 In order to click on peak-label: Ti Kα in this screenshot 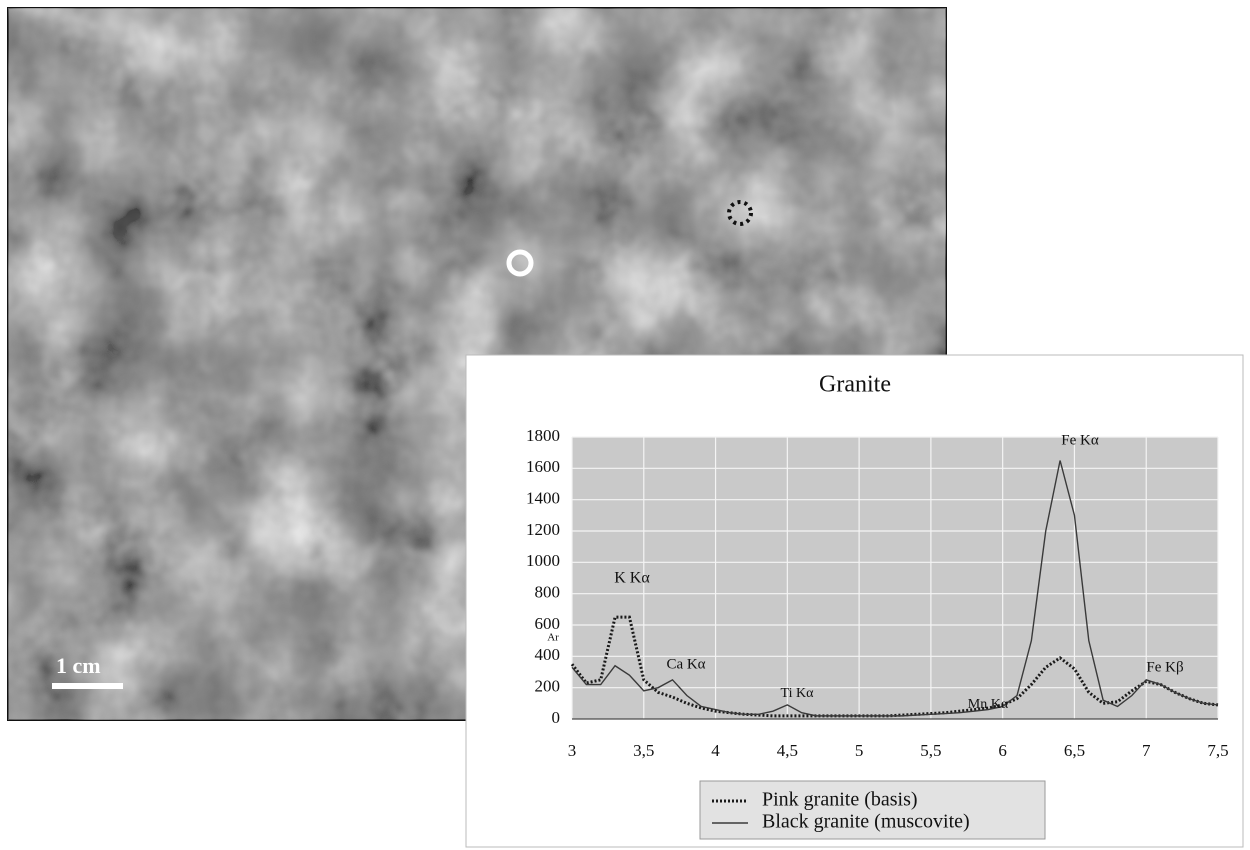, I will do `click(798, 693)`.